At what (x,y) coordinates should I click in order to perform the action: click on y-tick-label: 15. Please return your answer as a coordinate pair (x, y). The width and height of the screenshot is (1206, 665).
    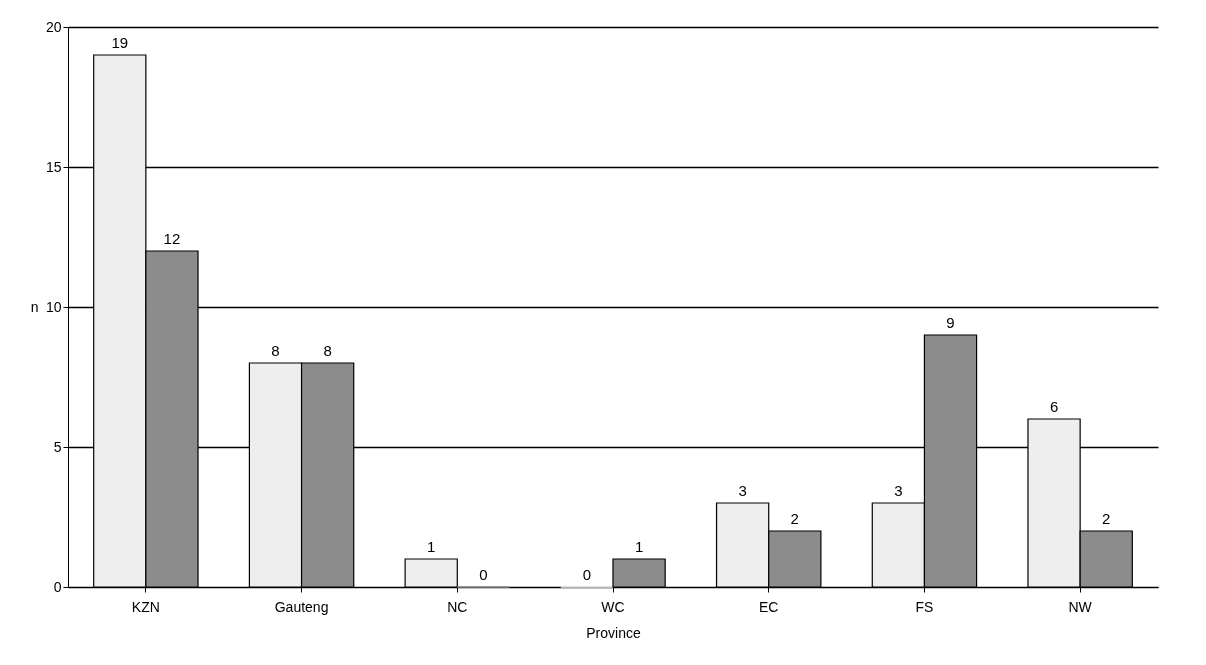
    Looking at the image, I should click on (53, 166).